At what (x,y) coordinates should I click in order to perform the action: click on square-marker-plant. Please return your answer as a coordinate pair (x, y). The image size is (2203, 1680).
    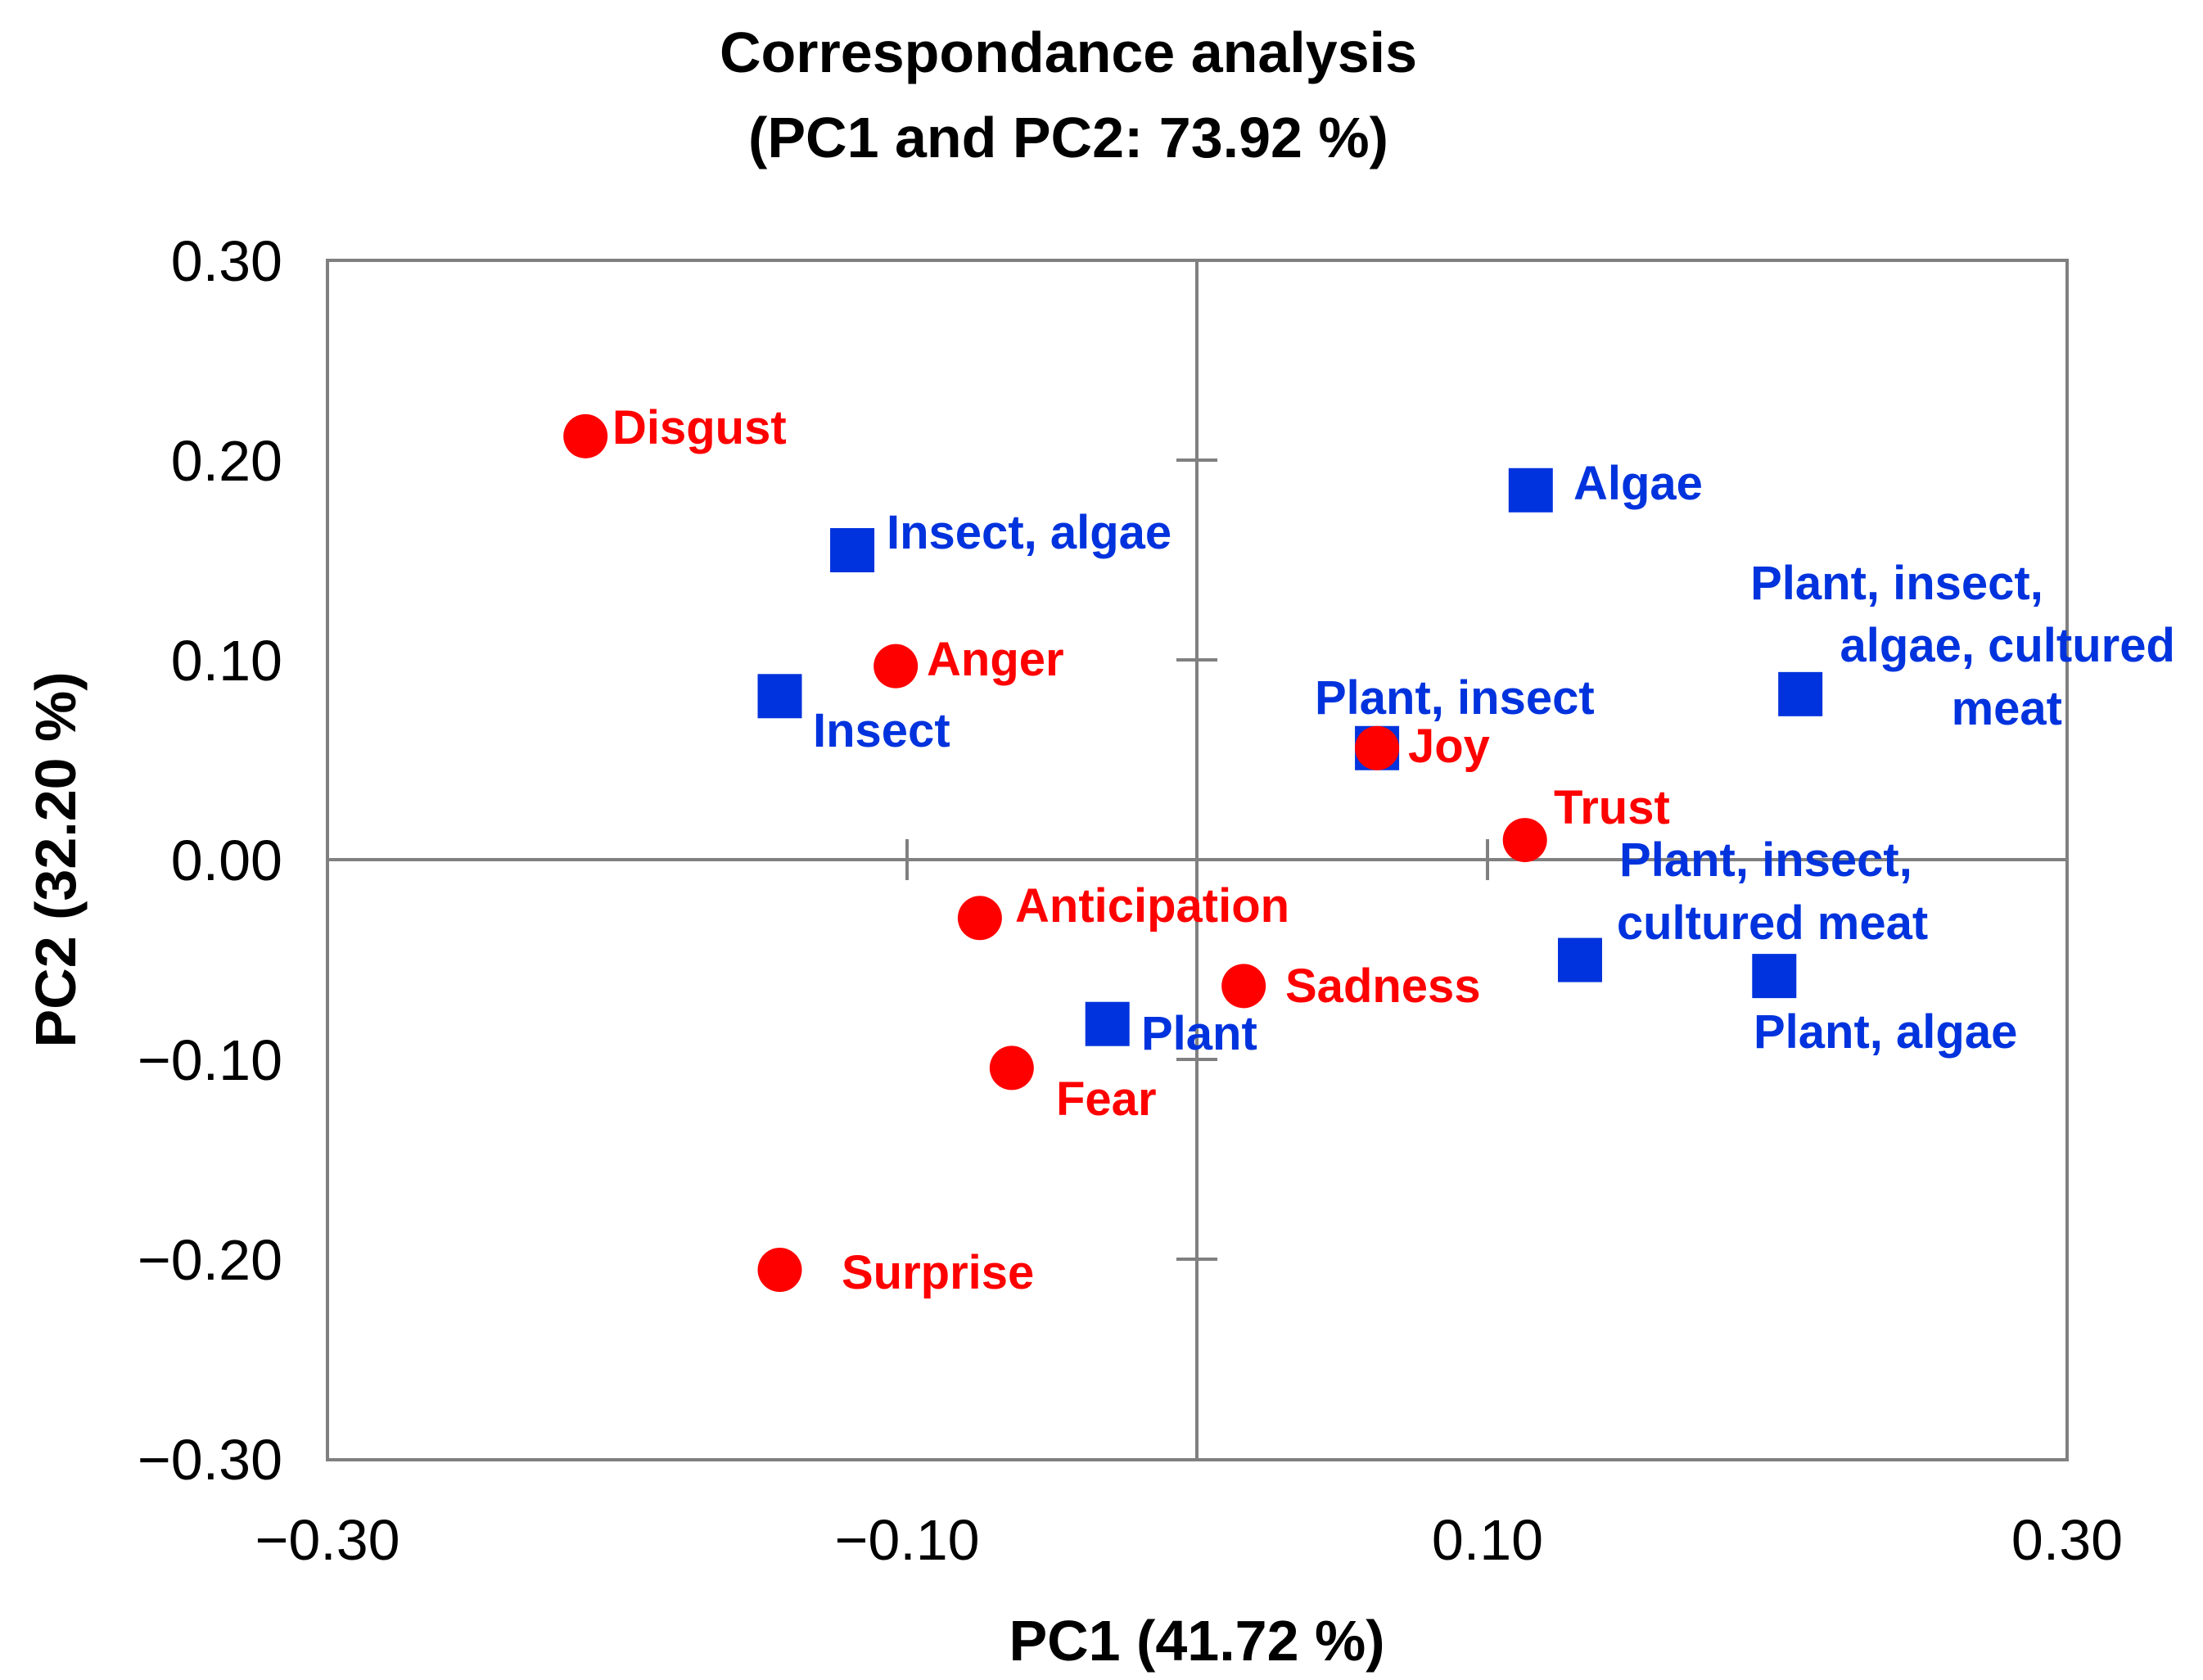
    Looking at the image, I should click on (1107, 1023).